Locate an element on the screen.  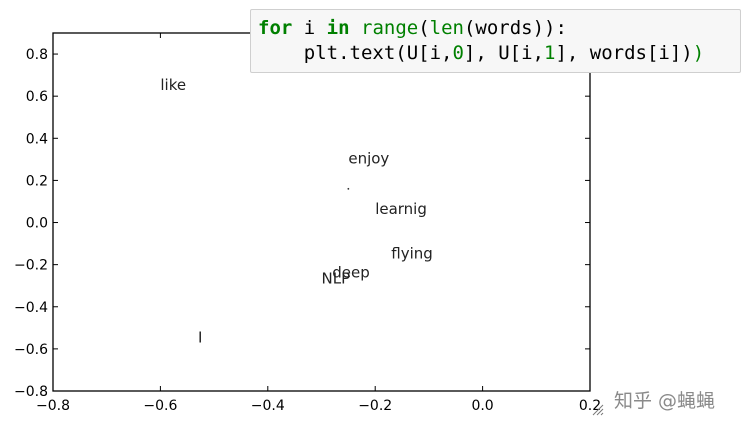
word-label-deep: deep is located at coordinates (351, 272).